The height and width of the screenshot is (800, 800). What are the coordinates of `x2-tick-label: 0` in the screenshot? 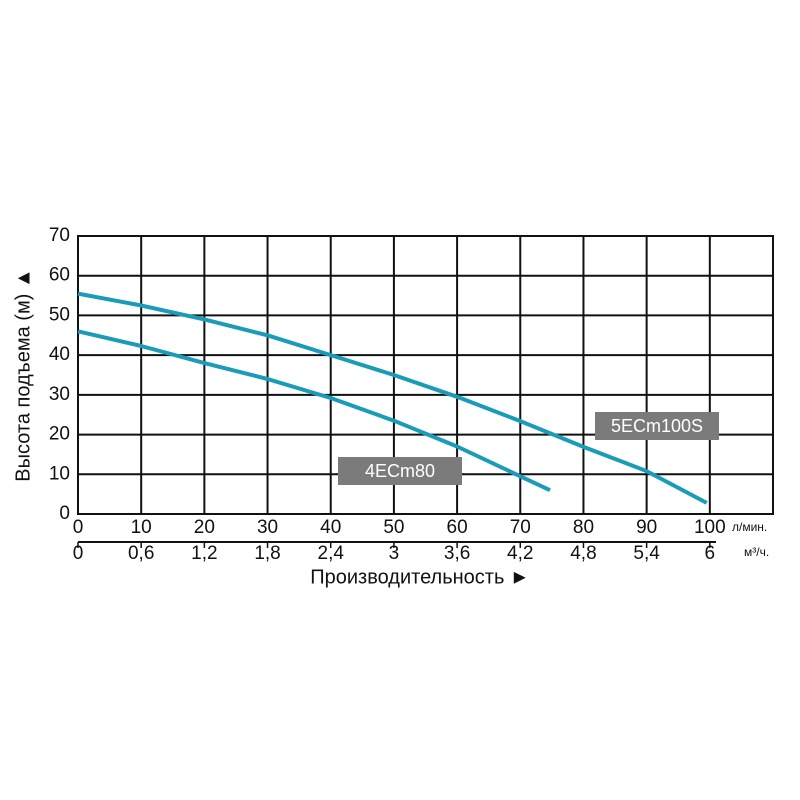 It's located at (78, 553).